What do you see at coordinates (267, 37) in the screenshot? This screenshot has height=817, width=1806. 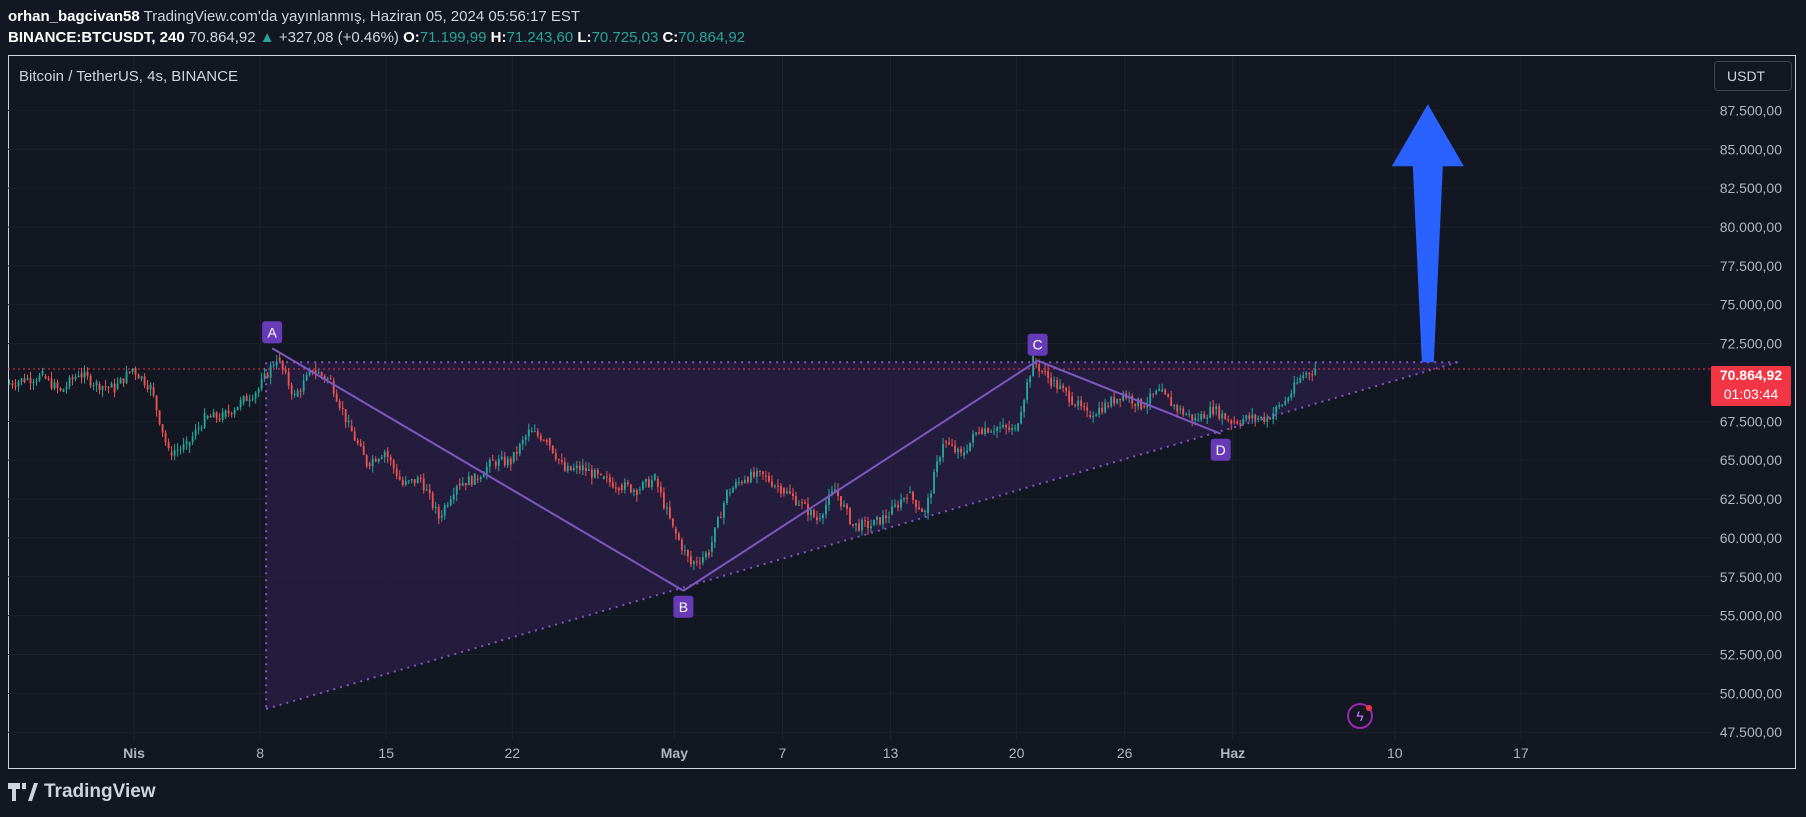 I see `up-triangle-icon: ▲` at bounding box center [267, 37].